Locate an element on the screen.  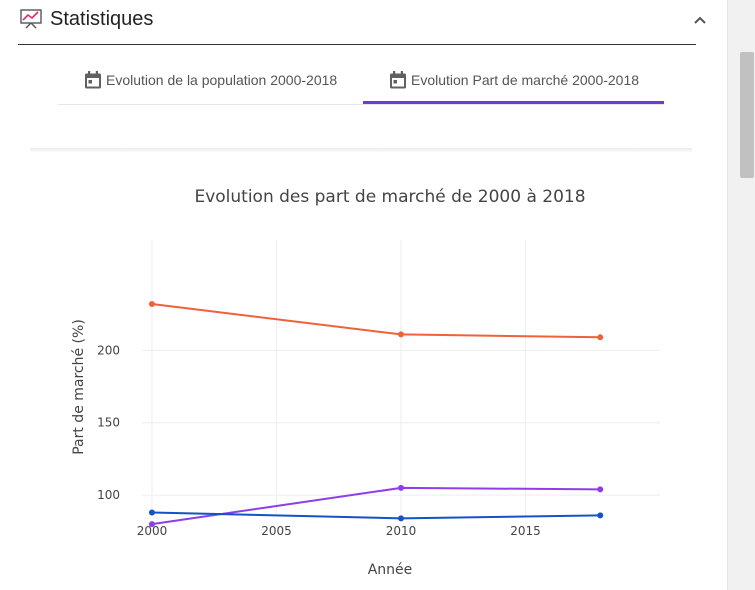
tab-population: Evolution de la population 2000-2018 is located at coordinates (210, 80).